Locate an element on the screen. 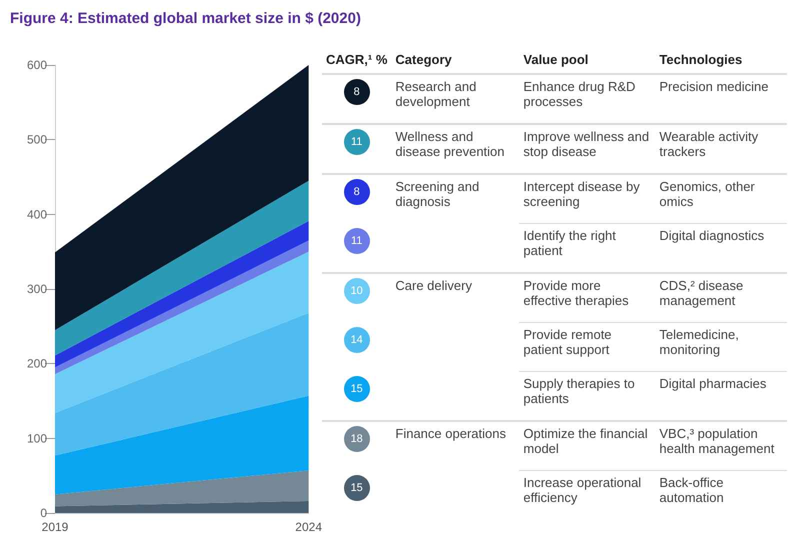 This screenshot has height=543, width=791. text: Telemedicine, monitoring is located at coordinates (699, 342).